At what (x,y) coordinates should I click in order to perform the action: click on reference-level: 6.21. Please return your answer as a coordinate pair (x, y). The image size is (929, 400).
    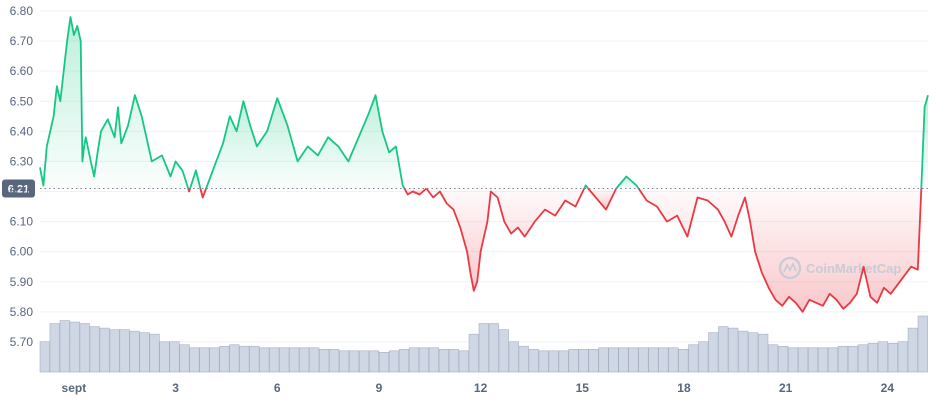
    Looking at the image, I should click on (465, 188).